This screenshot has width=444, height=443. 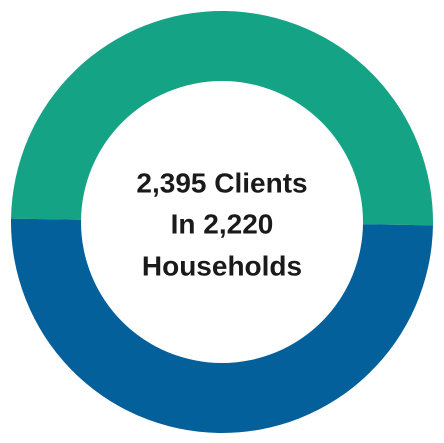 I want to click on center-text: Households, so click(x=222, y=265).